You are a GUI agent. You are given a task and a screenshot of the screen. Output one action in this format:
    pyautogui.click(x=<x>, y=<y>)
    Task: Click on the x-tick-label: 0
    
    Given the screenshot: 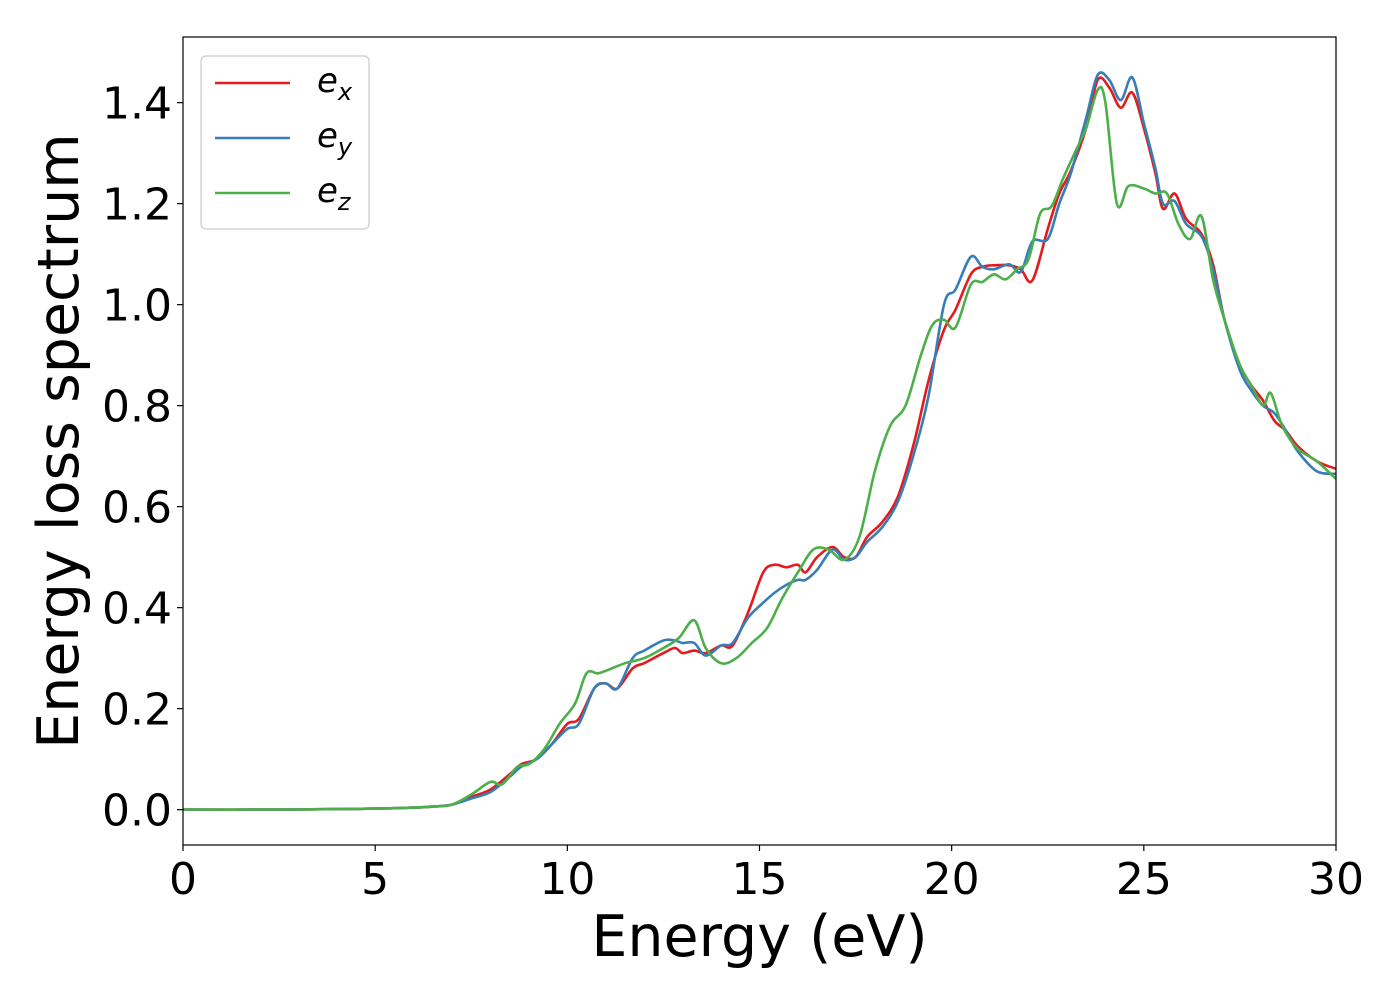 What is the action you would take?
    pyautogui.click(x=183, y=879)
    